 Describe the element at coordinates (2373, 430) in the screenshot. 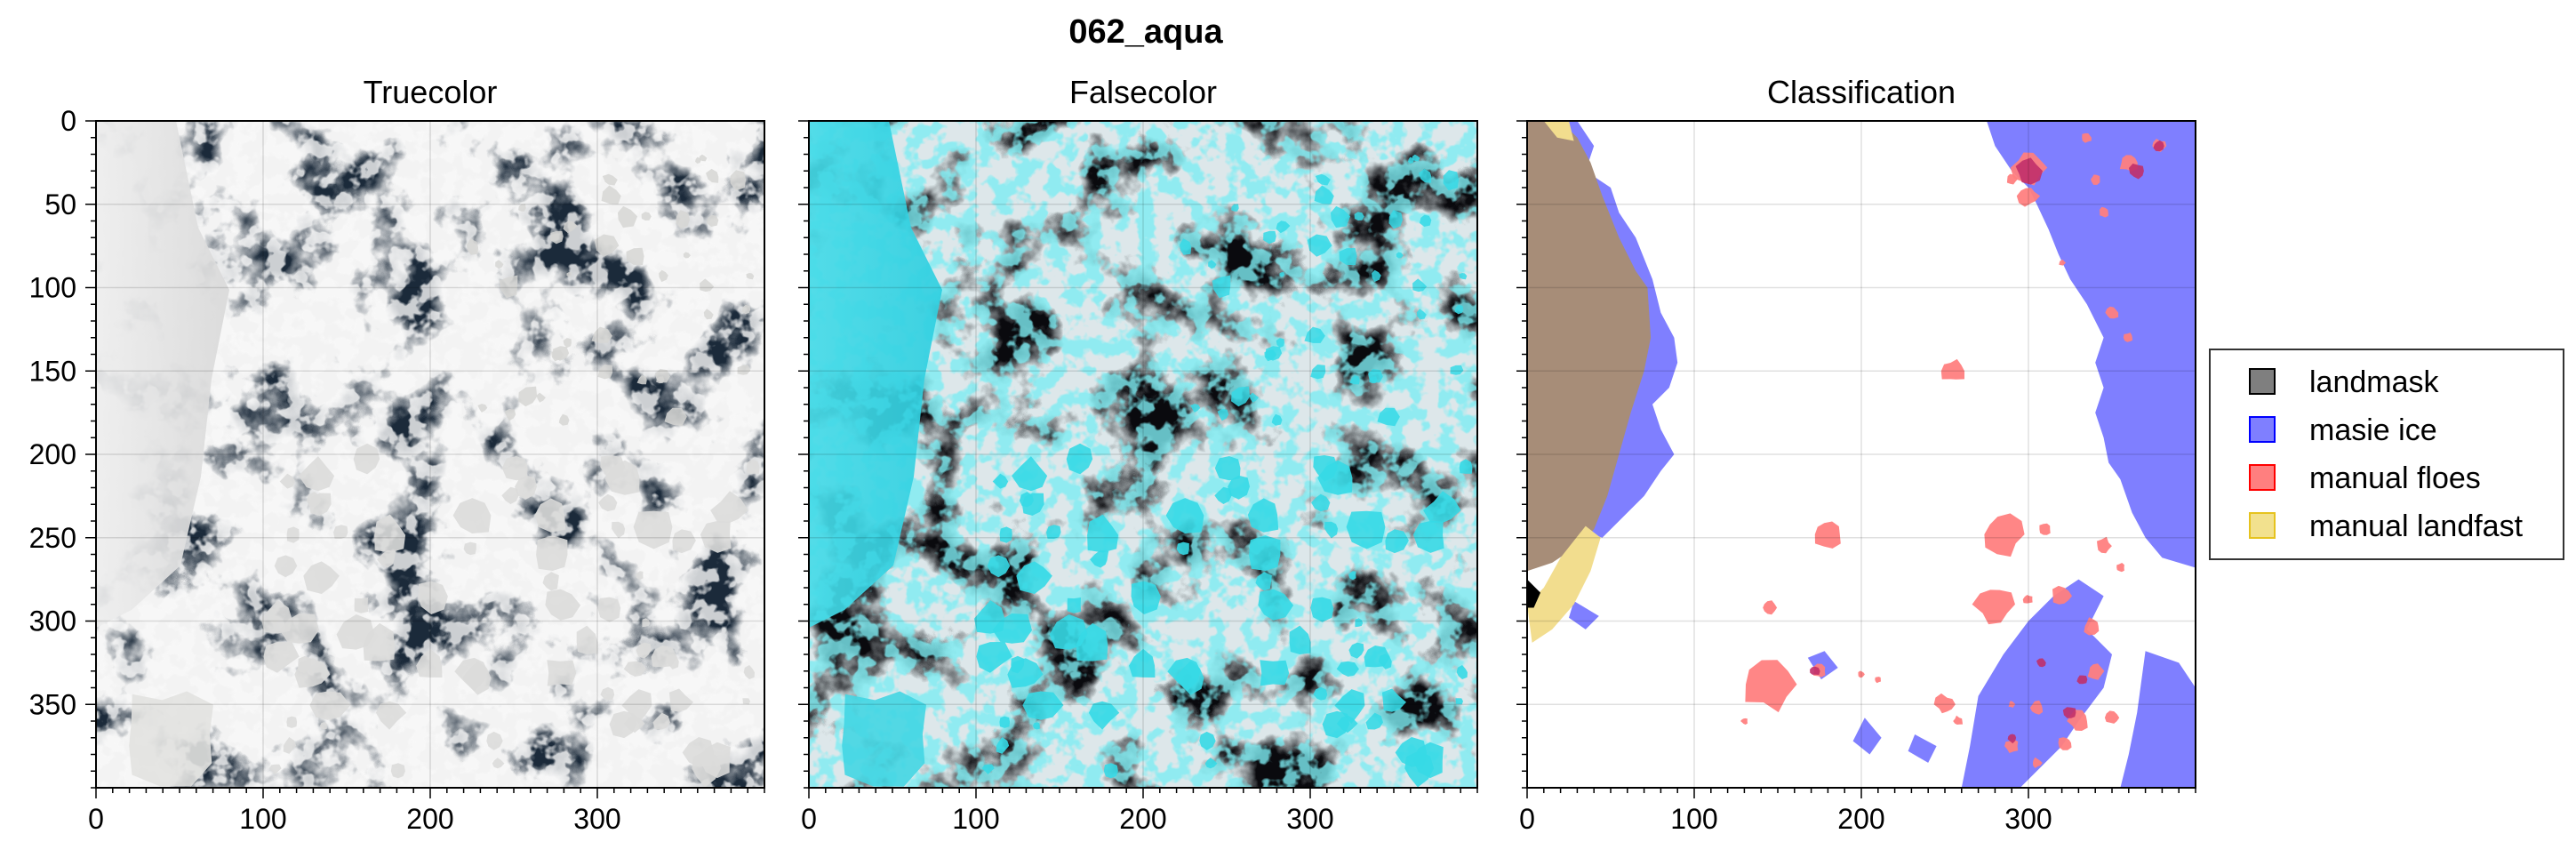

I see `legend-label: masie ice` at that location.